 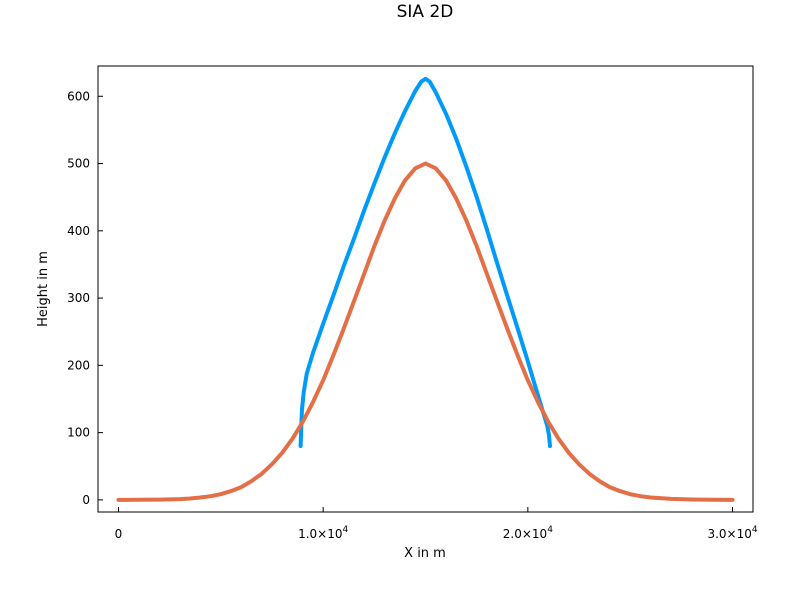 What do you see at coordinates (425, 553) in the screenshot?
I see `x-axis-label: X in m` at bounding box center [425, 553].